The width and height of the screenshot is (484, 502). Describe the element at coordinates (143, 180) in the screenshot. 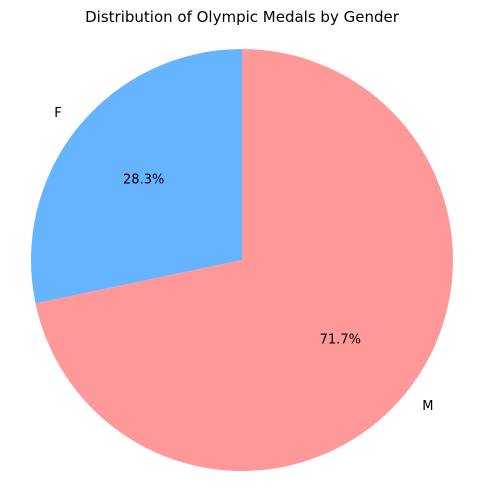

I see `pie-percent-label-f: 28.3%` at that location.